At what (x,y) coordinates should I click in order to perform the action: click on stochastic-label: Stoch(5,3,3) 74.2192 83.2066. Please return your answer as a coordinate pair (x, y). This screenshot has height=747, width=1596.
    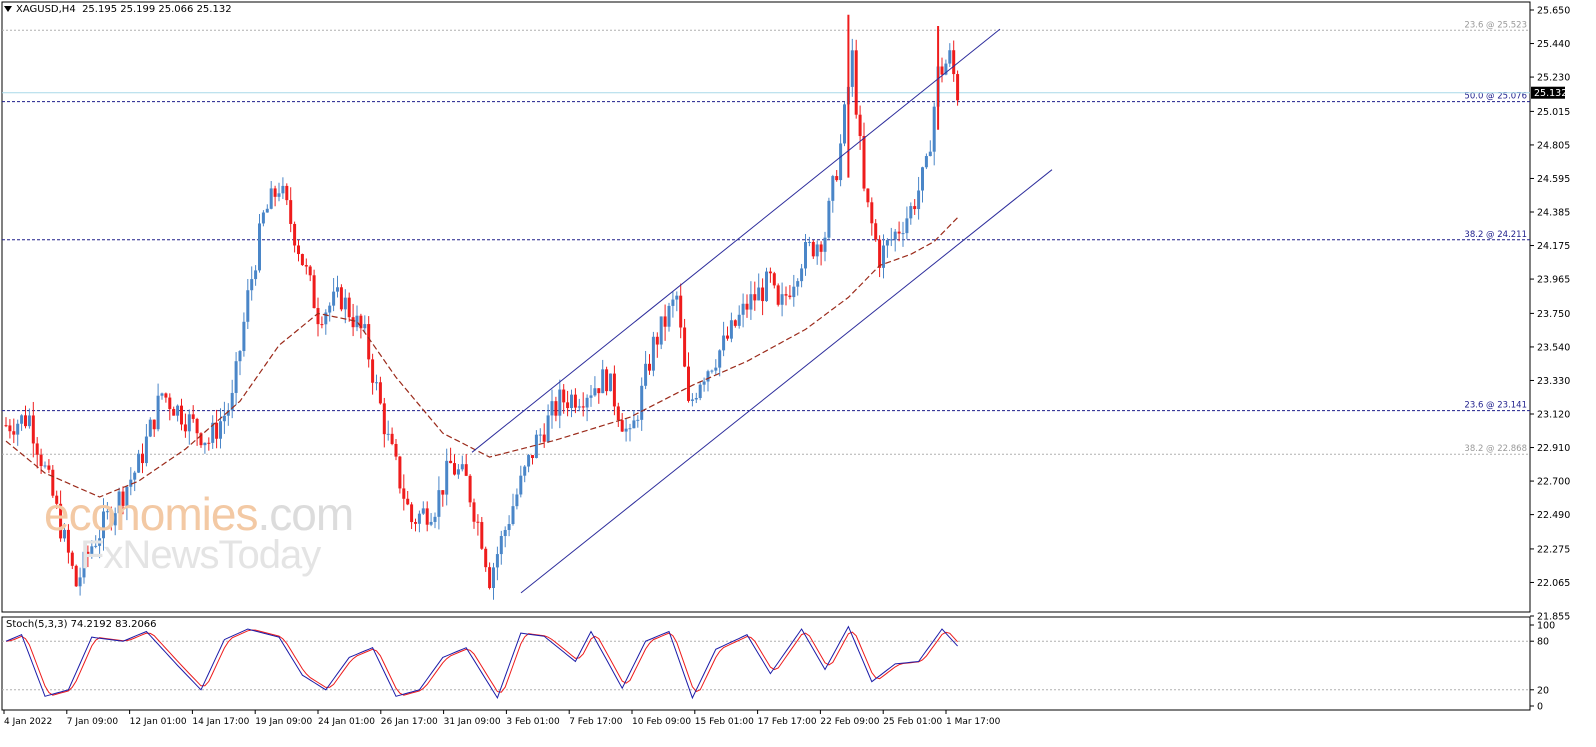
    Looking at the image, I should click on (81, 624).